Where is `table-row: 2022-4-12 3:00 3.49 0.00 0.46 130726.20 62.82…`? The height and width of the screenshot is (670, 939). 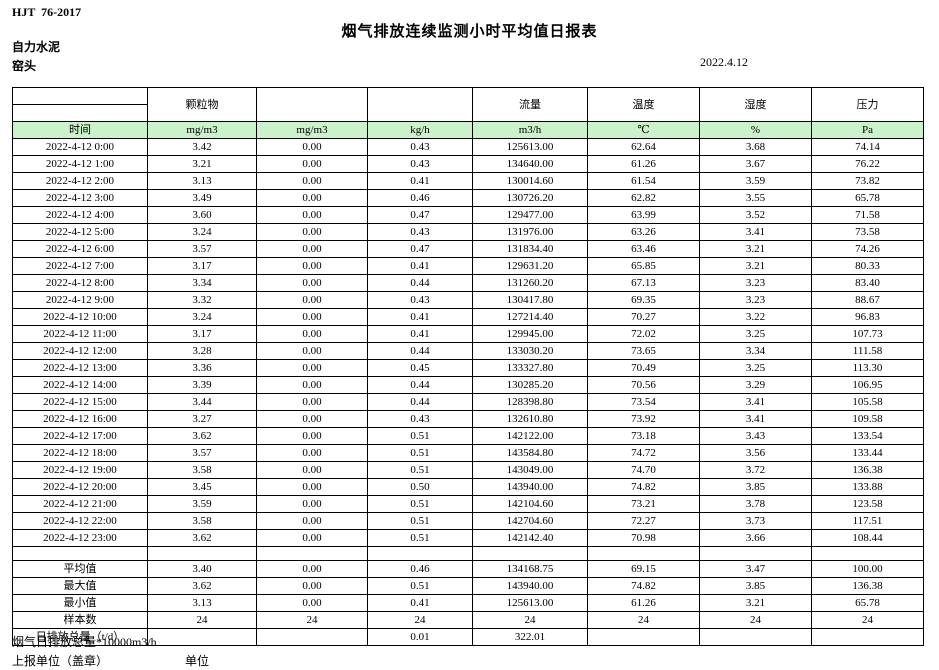
table-row: 2022-4-12 3:00 3.49 0.00 0.46 130726.20 62.82… is located at coordinates (468, 198).